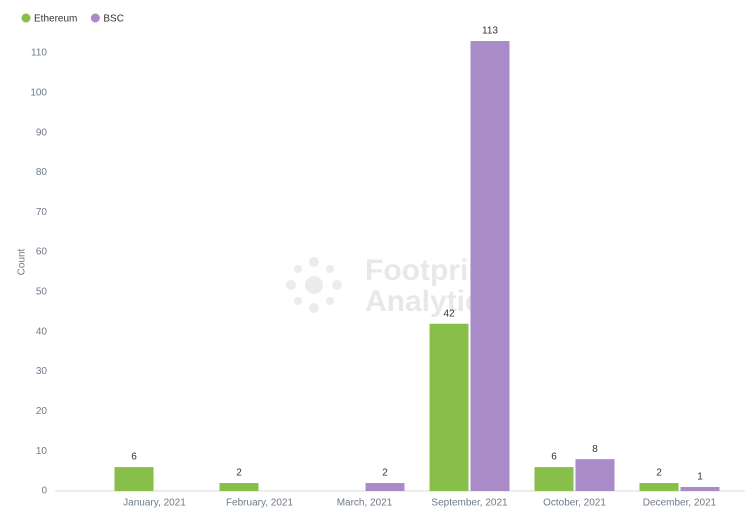  Describe the element at coordinates (680, 503) in the screenshot. I see `x-tick-label: December, 2021` at that location.